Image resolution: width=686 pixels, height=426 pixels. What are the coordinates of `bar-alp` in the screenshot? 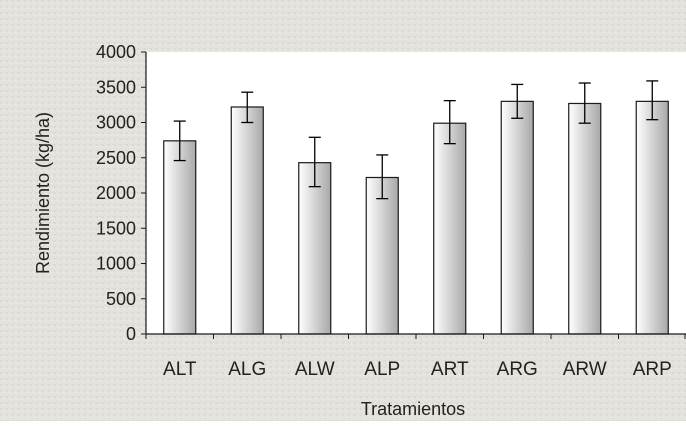 It's located at (382, 255).